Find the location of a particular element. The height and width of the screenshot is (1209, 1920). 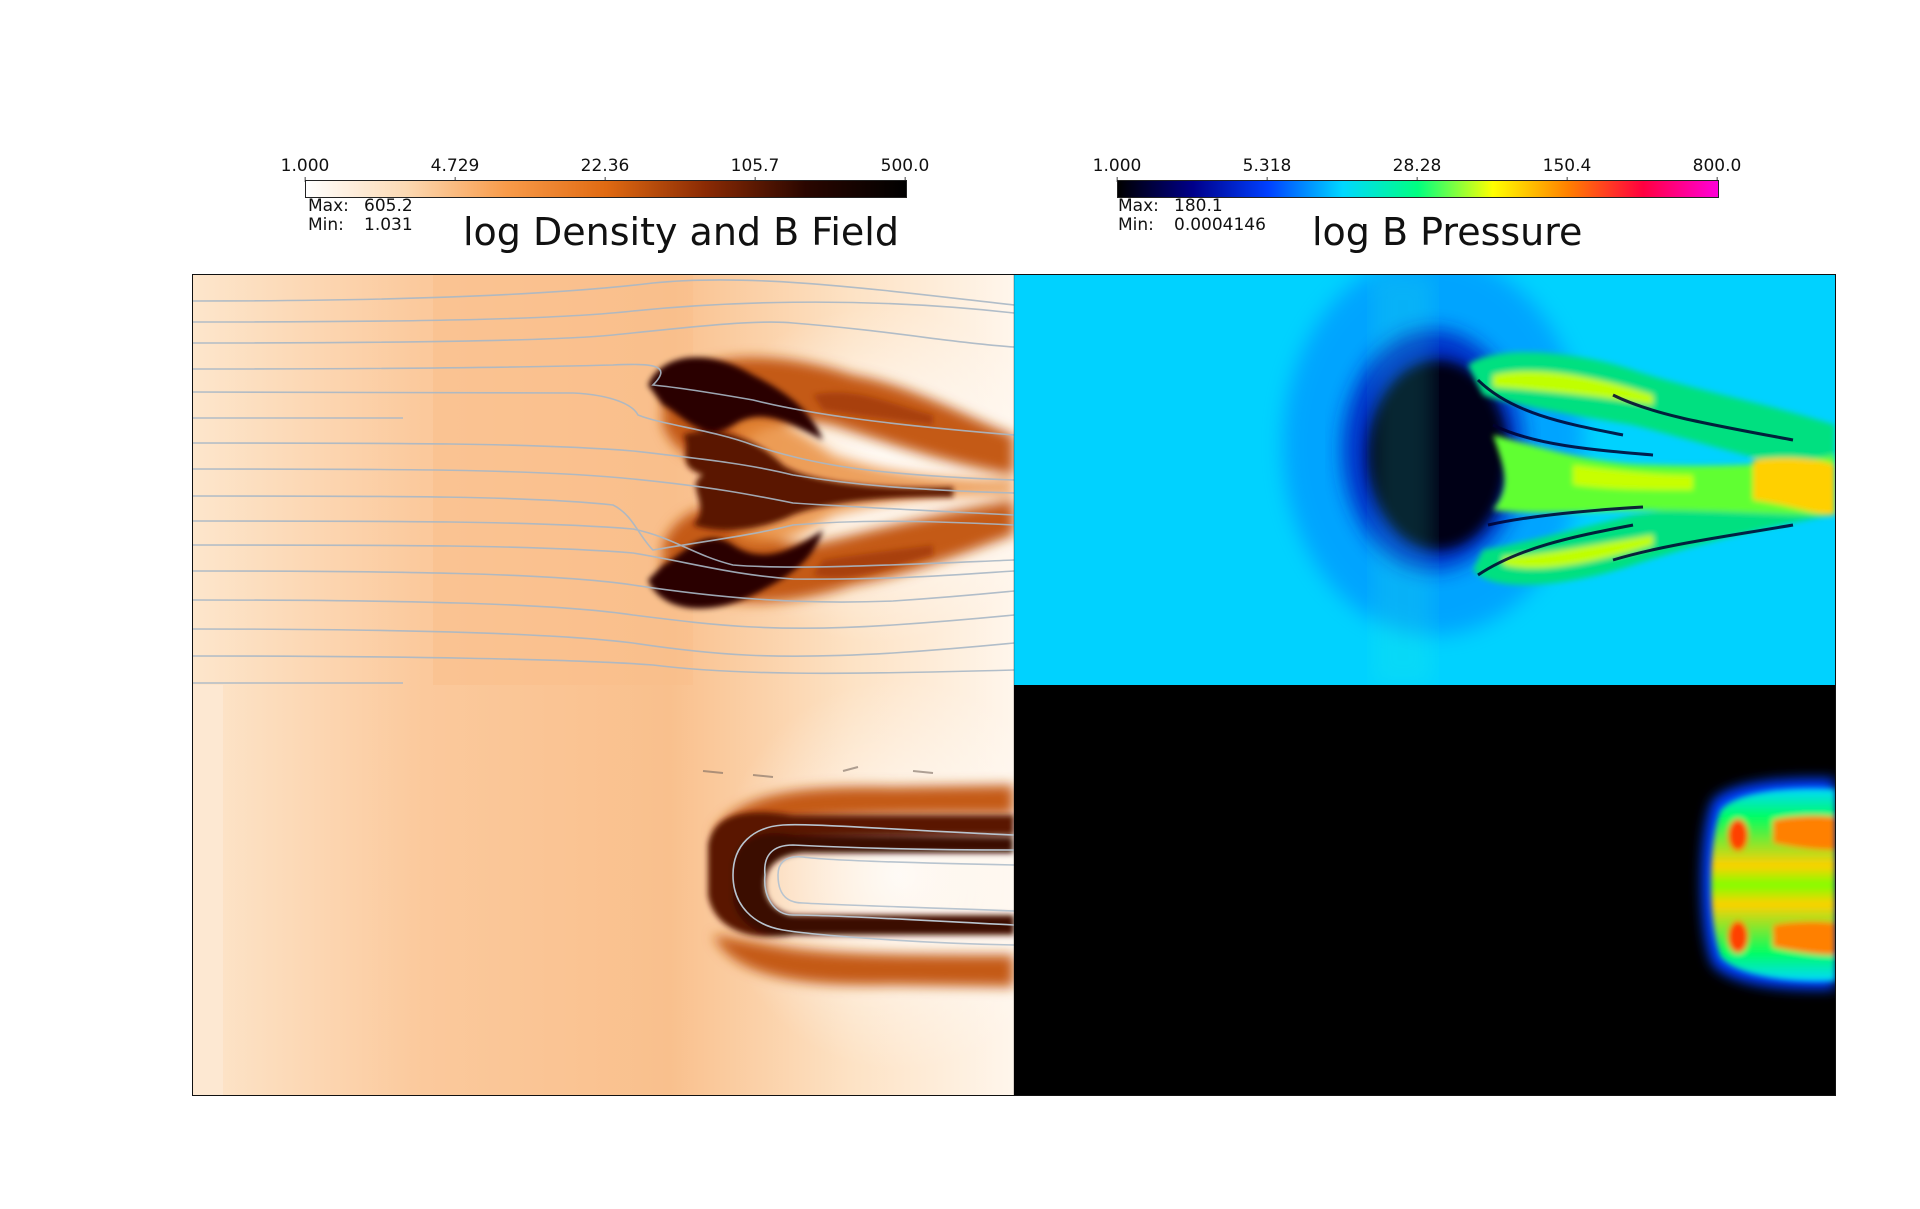

pressure-colorbar is located at coordinates (1418, 189).